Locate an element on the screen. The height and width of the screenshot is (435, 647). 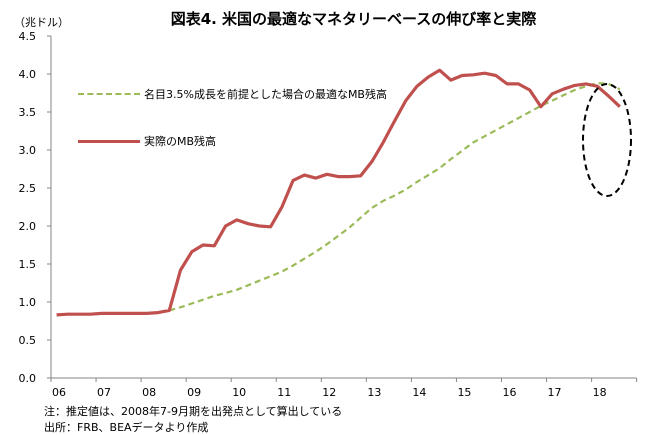
legend-swatch-actual is located at coordinates (109, 141).